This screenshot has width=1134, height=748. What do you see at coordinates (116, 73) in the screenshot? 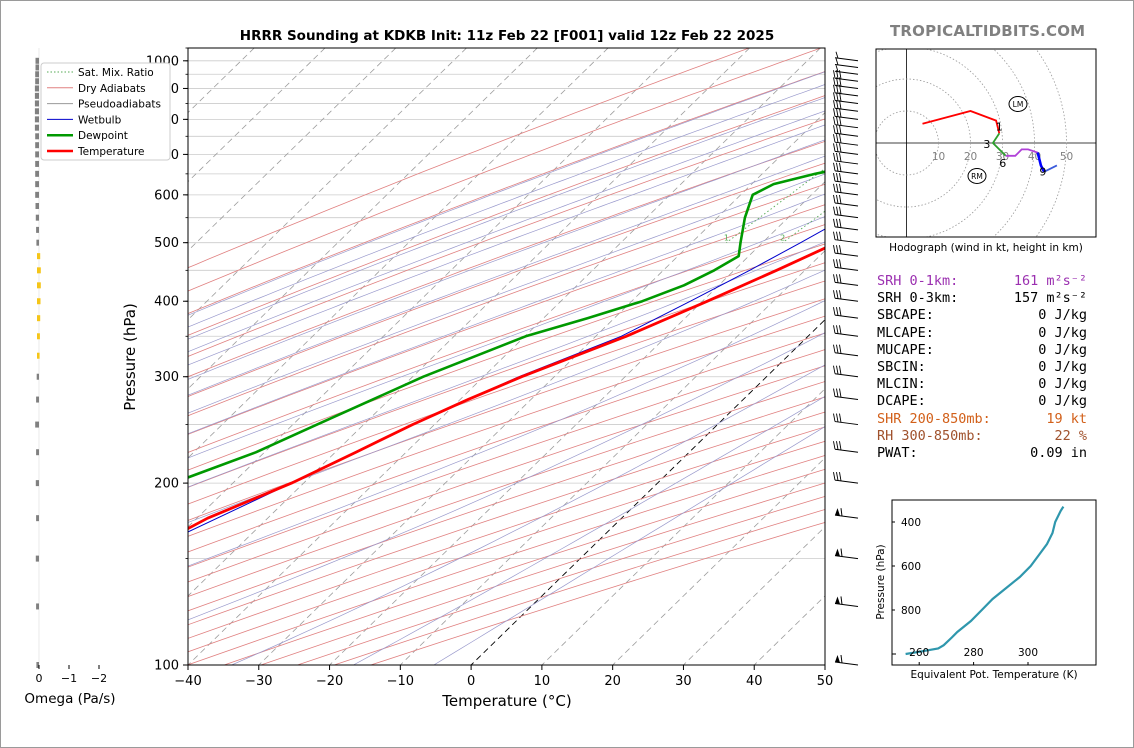
I see `legend-entry: Sat. Mix. Ratio` at bounding box center [116, 73].